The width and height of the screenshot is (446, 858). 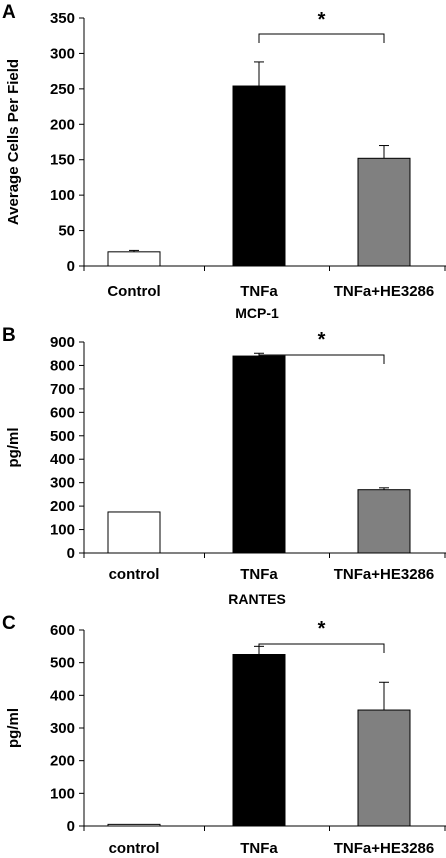 What do you see at coordinates (62, 18) in the screenshot?
I see `y-tick-label: 350` at bounding box center [62, 18].